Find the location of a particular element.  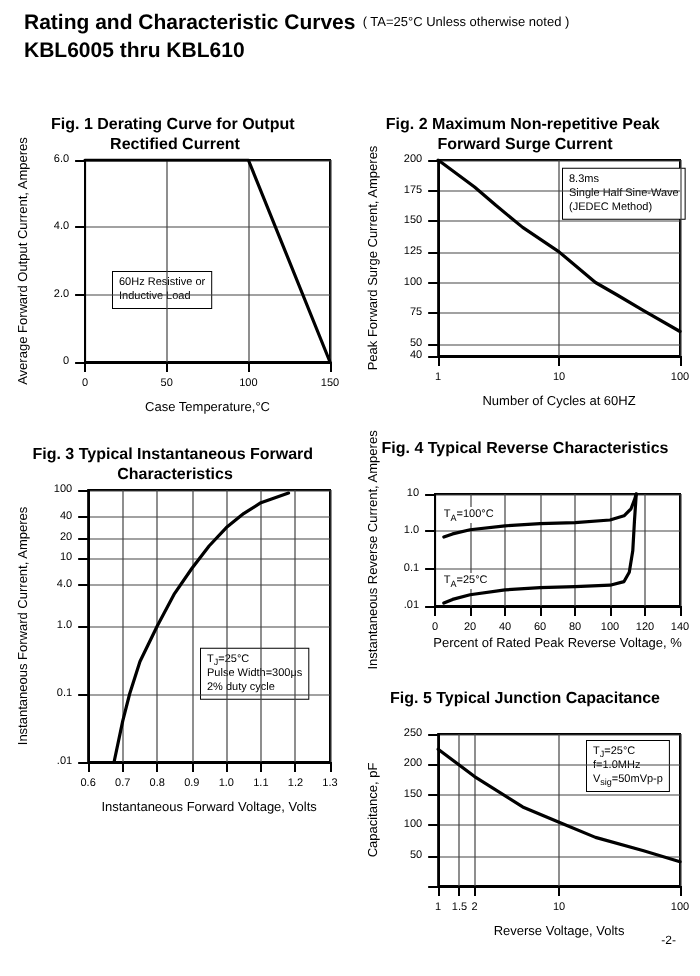

chart-title: Fig. 4 Typical Reverse Characteristics is located at coordinates (525, 448).